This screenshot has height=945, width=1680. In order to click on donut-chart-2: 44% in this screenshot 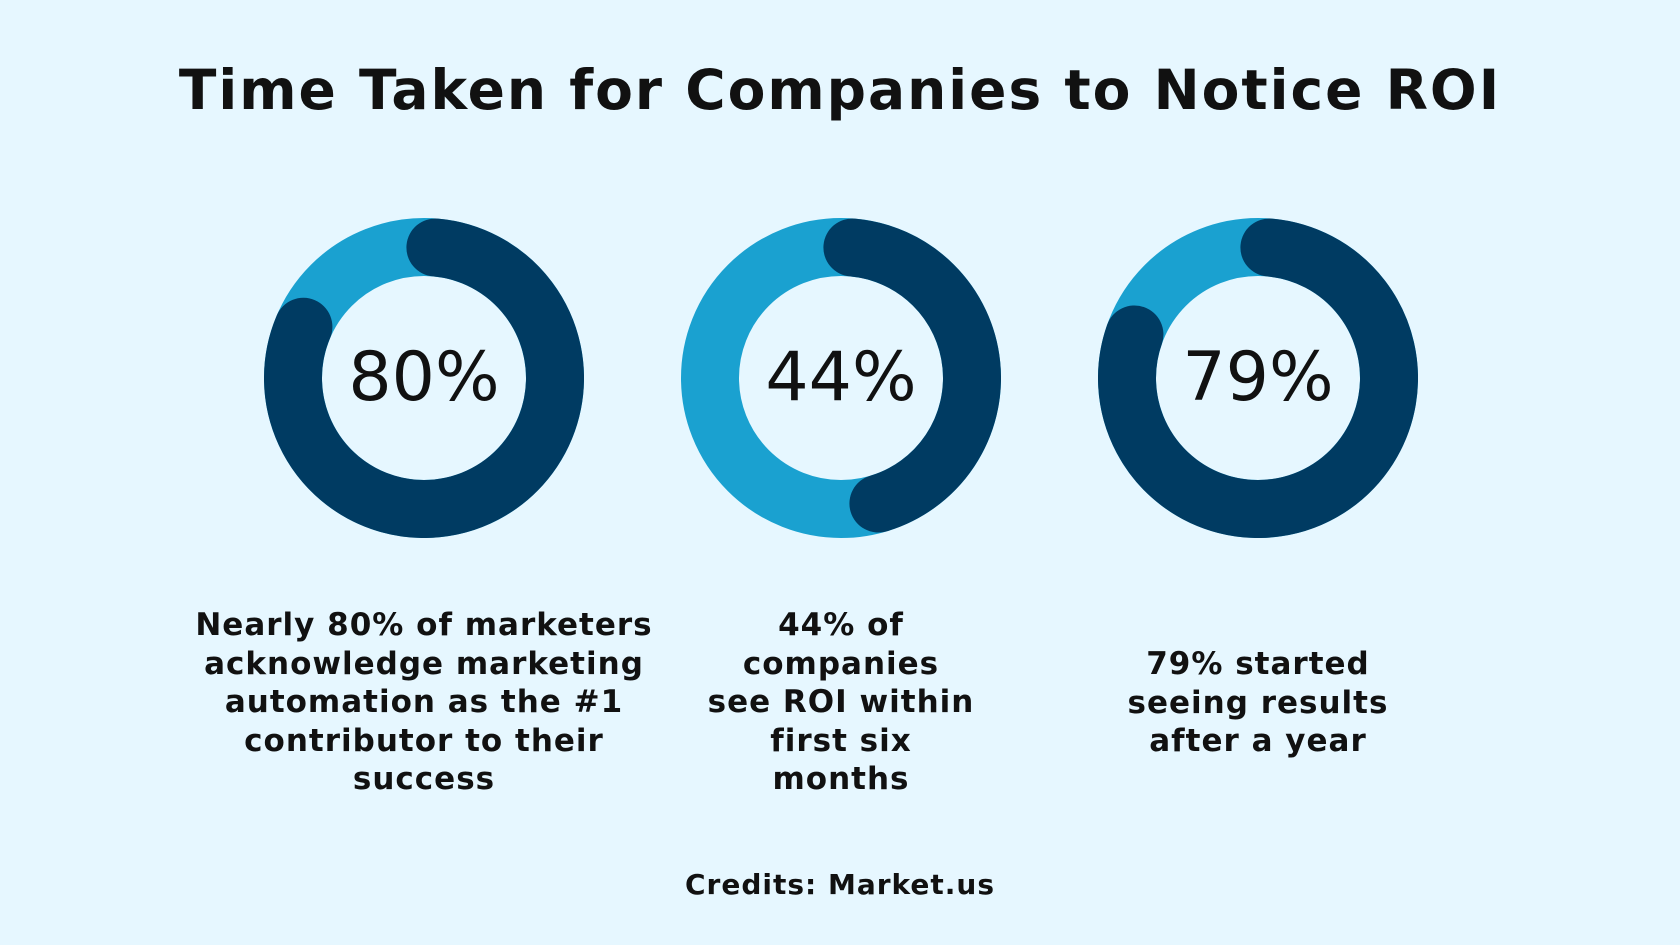, I will do `click(841, 378)`.